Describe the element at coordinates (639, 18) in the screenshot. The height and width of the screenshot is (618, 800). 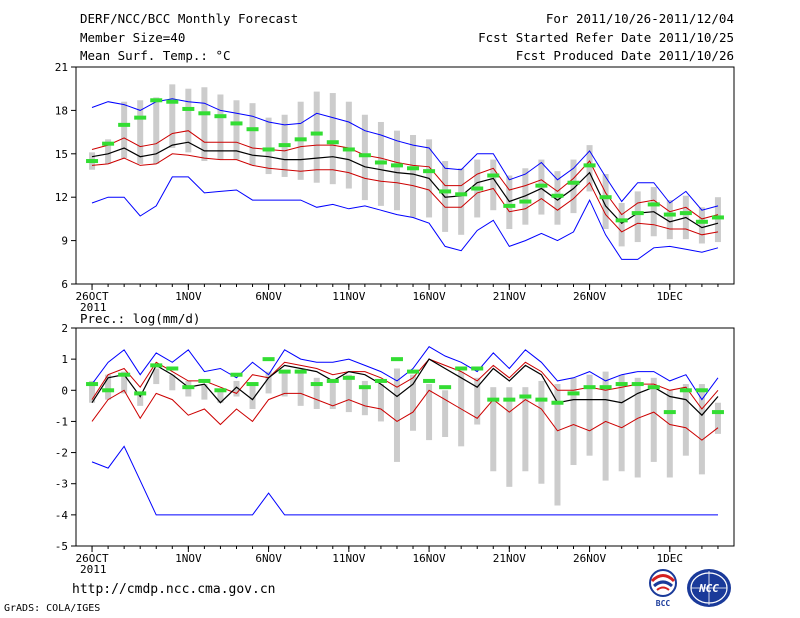
I see `forecast-period: For 2011/10/26-2011/12/04` at that location.